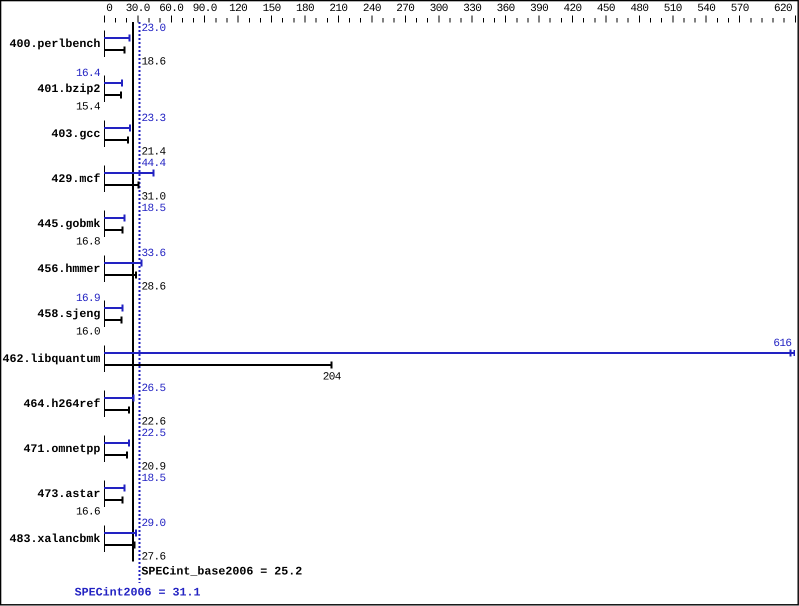  I want to click on svg-text: 464.h264ref, so click(61, 404).